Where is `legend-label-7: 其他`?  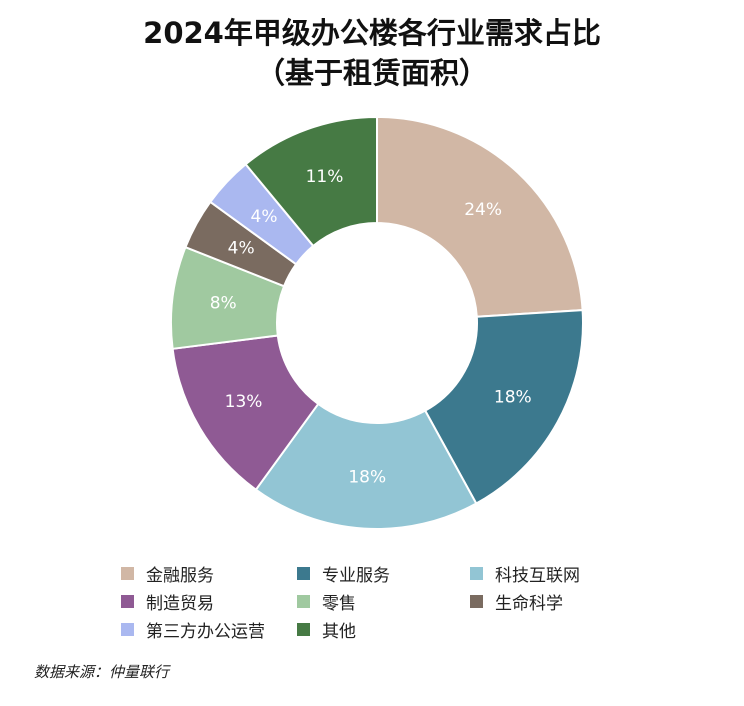 legend-label-7: 其他 is located at coordinates (339, 631).